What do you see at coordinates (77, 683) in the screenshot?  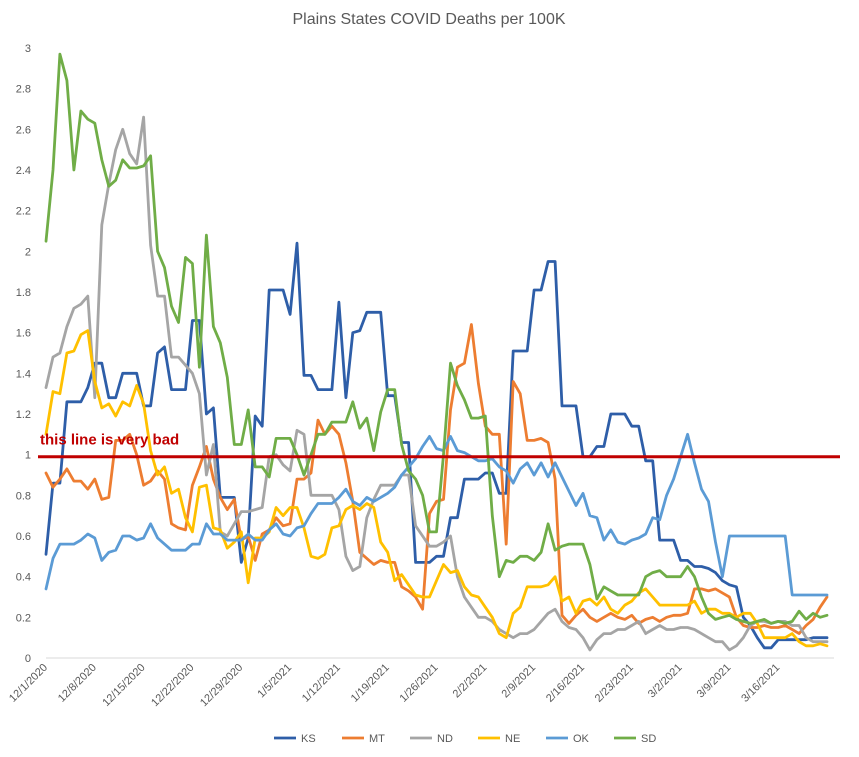 I see `x-tick-label: 12/8/2020` at bounding box center [77, 683].